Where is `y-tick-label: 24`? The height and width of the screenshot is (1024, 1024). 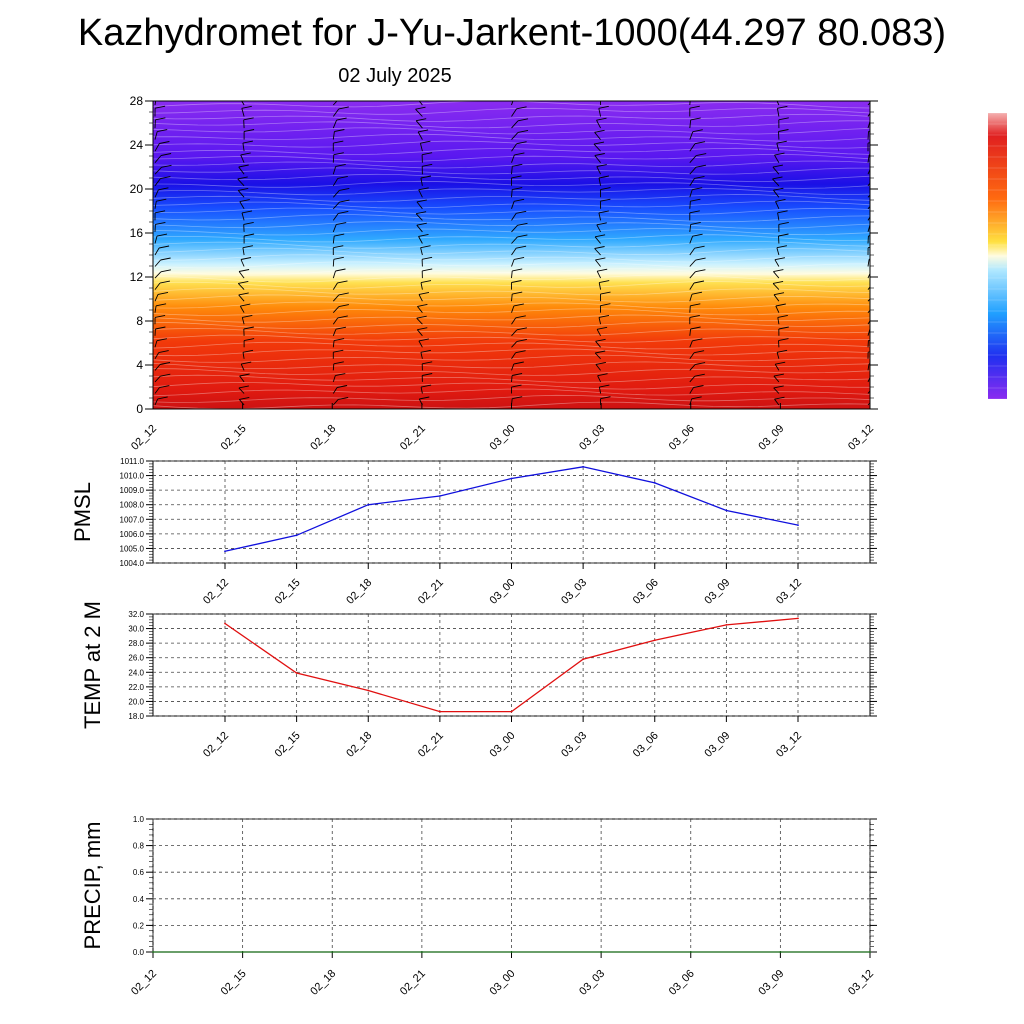
y-tick-label: 24 is located at coordinates (137, 145).